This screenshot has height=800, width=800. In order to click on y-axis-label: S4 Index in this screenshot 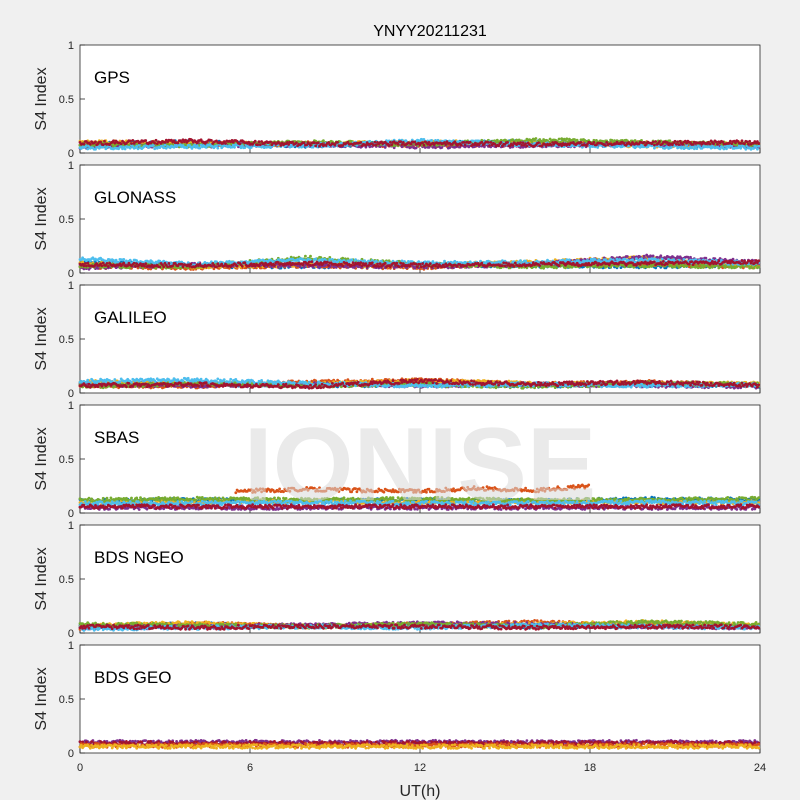, I will do `click(41, 98)`.